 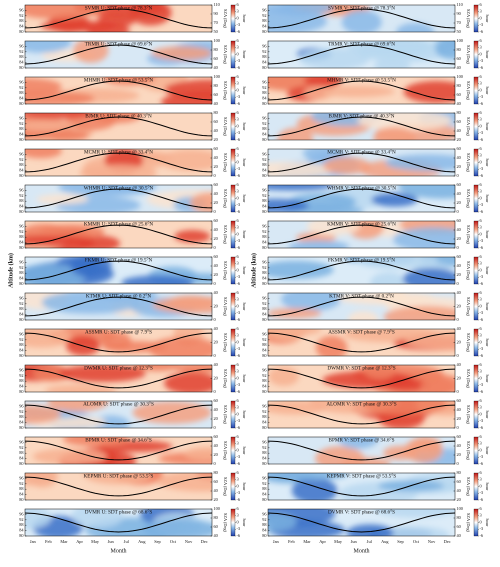 What do you see at coordinates (119, 188) in the screenshot?
I see `panel-title: WHMR U: SDT phase @ 30.5°N` at bounding box center [119, 188].